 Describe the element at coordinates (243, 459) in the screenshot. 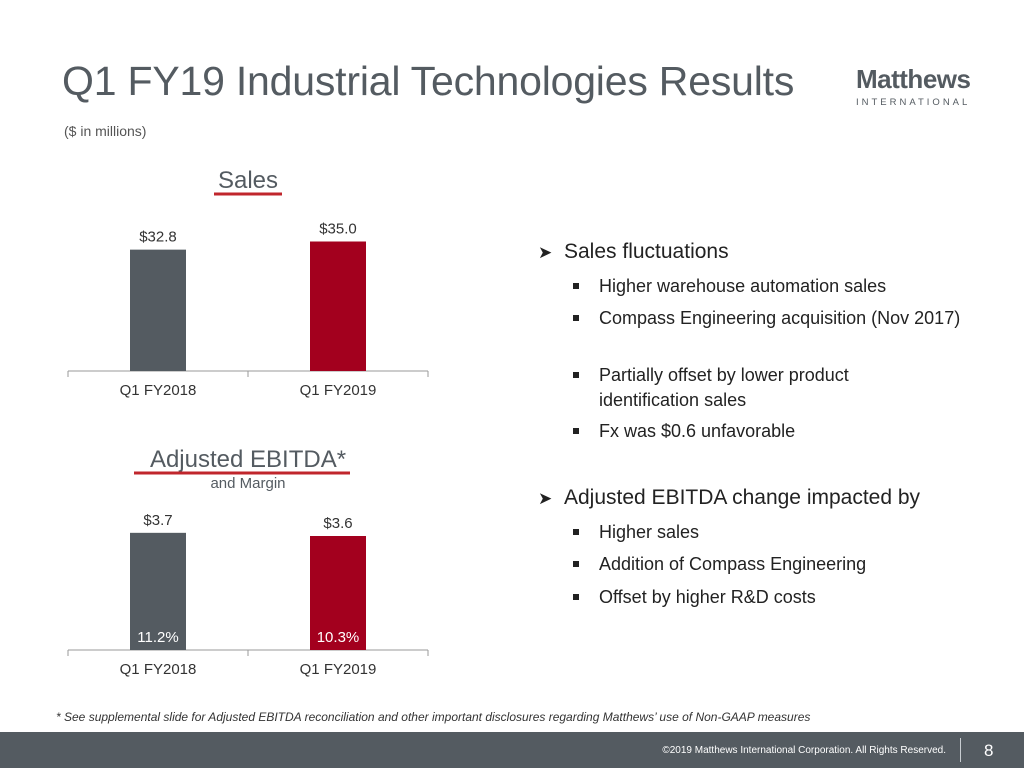

I see `chart-title-text: Adjusted EBITDA` at that location.